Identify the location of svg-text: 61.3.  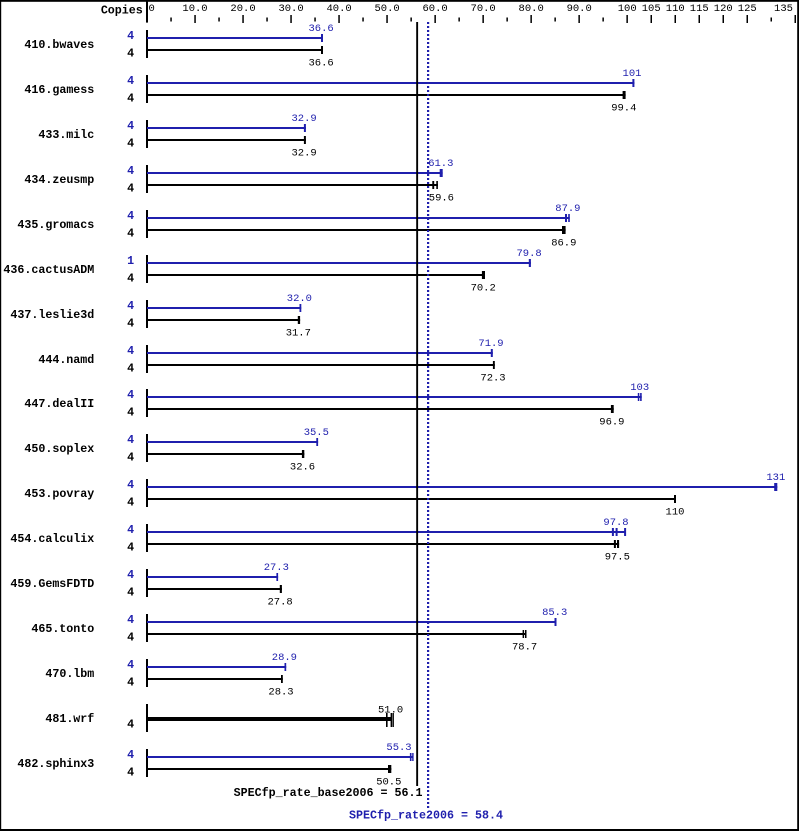
(440, 164).